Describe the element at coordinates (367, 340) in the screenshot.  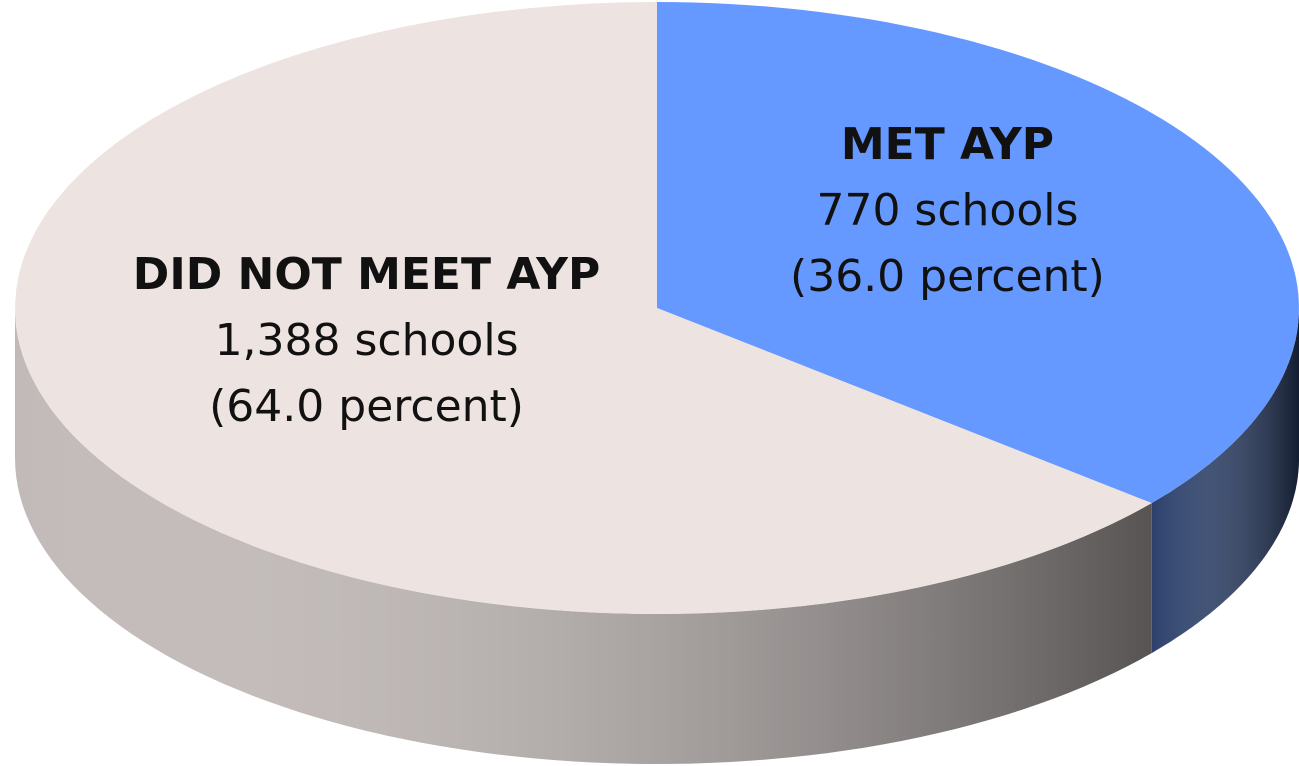
I see `count-label: 1,388 schools` at that location.